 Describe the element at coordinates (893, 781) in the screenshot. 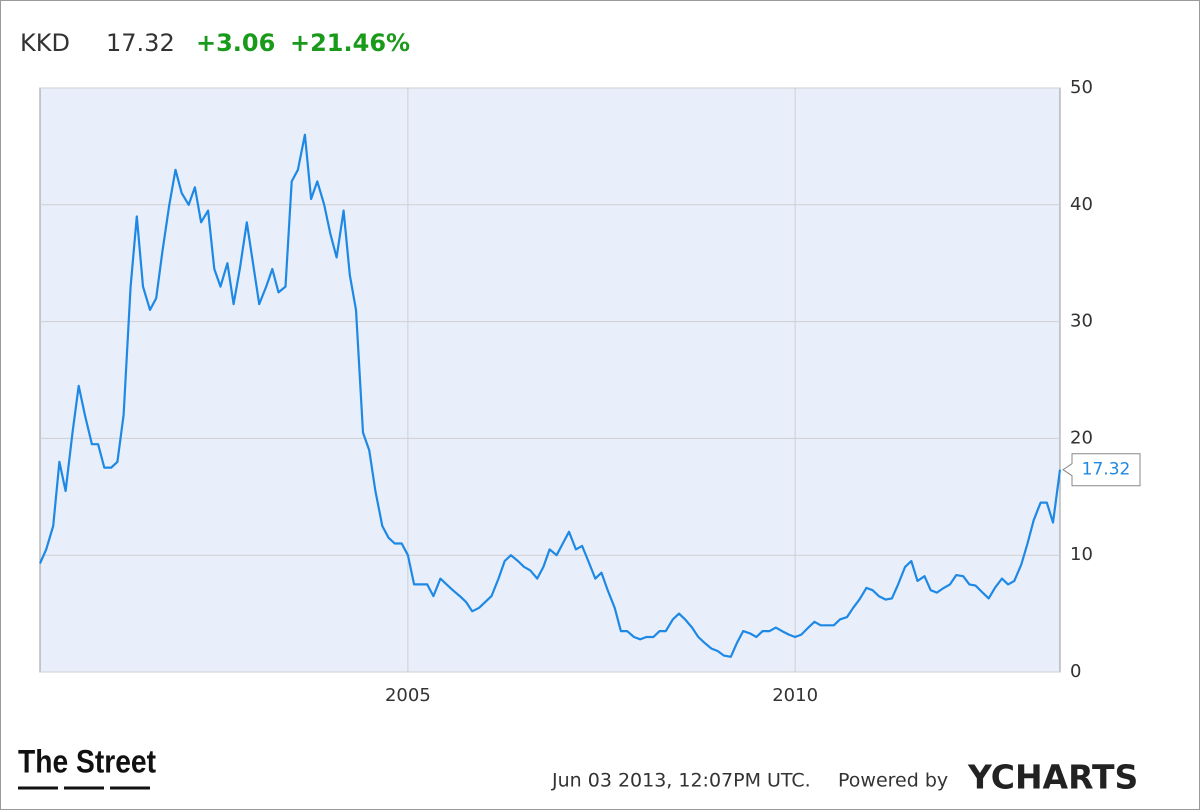

I see `powered-by: Powered by` at that location.